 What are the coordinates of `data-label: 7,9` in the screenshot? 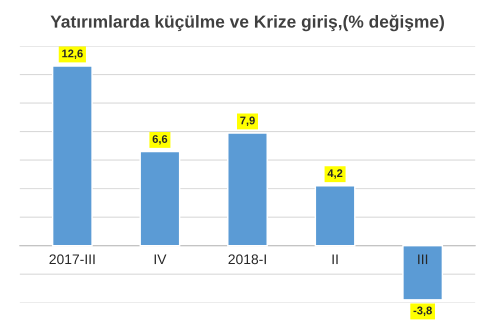 It's located at (247, 121).